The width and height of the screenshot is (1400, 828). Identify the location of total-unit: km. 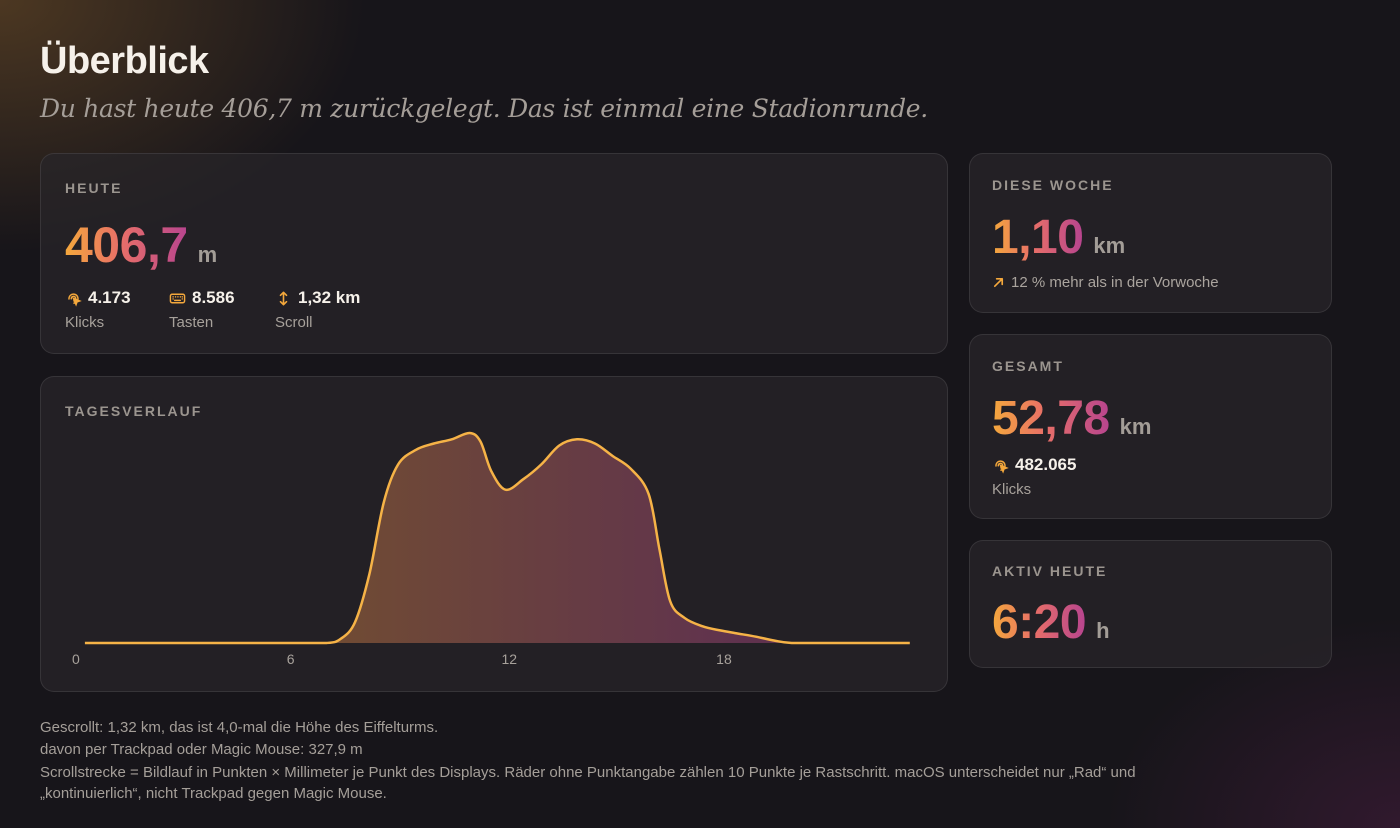
(1135, 426).